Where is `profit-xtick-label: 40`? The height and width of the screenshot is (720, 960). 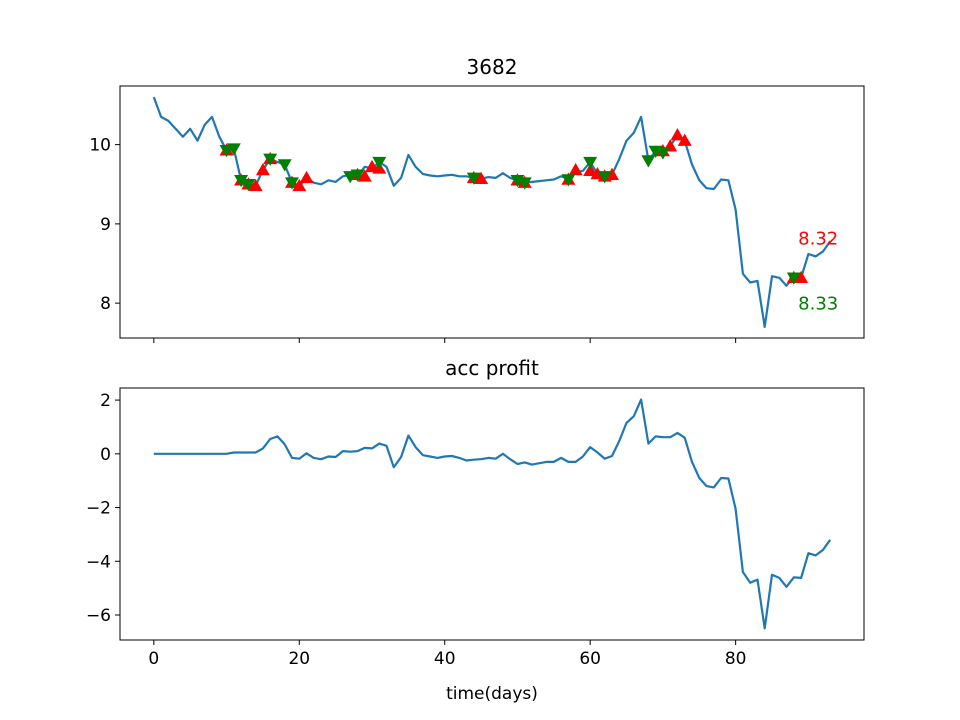 profit-xtick-label: 40 is located at coordinates (445, 659).